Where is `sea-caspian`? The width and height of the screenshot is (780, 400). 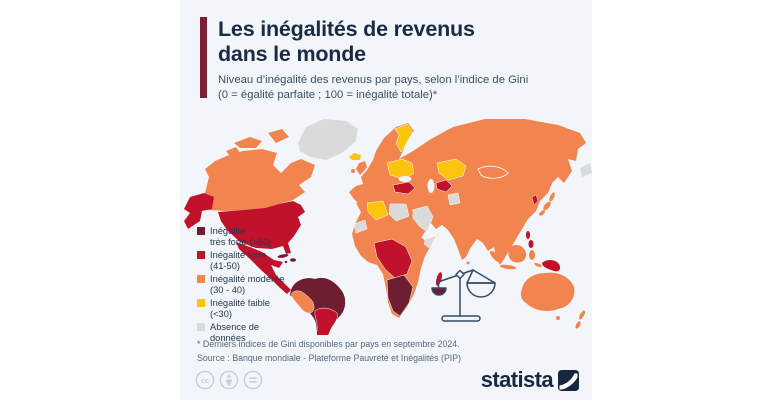 sea-caspian is located at coordinates (431, 186).